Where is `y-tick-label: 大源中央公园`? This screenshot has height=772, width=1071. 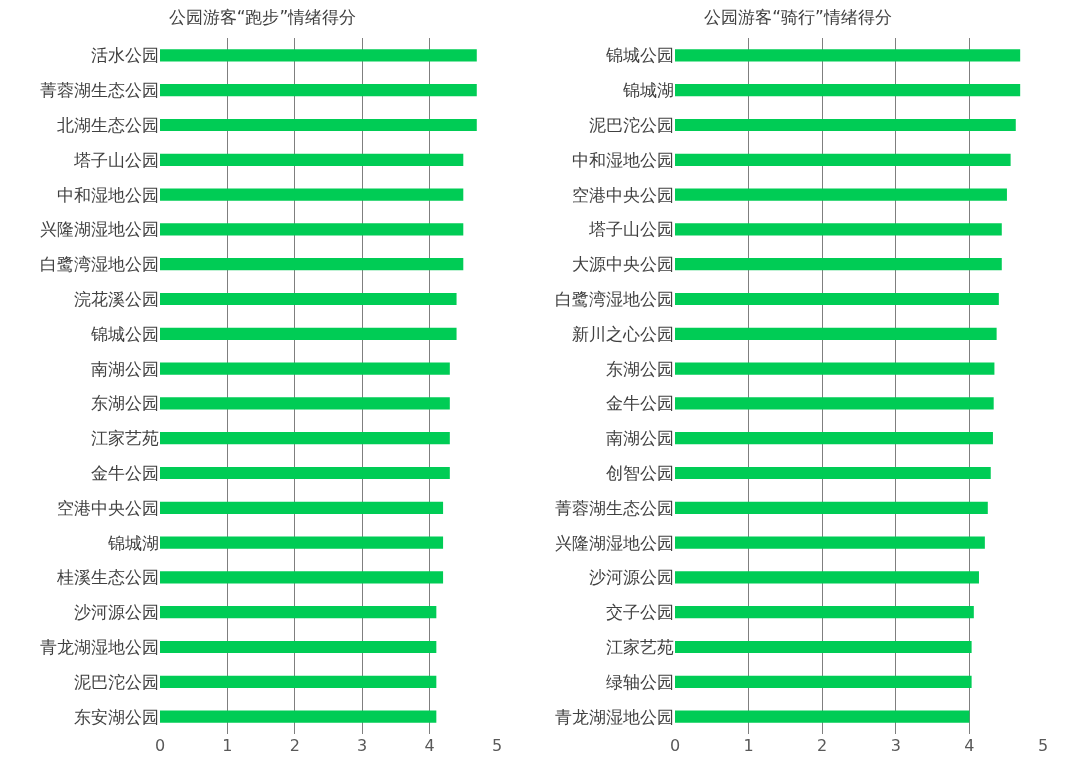
y-tick-label: 大源中央公园 is located at coordinates (623, 264).